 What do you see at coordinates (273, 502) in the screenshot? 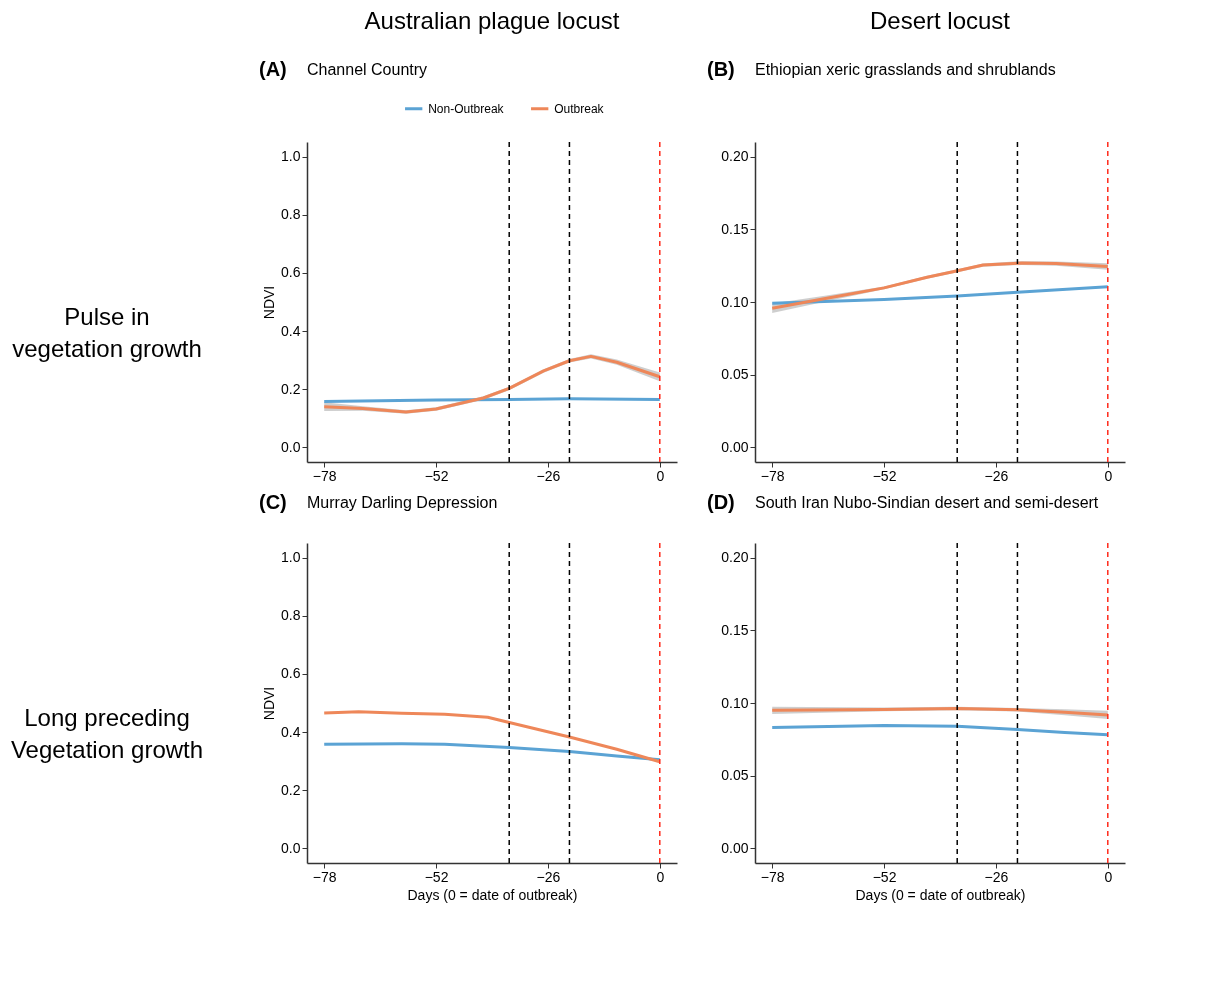
I see `text: (C)` at bounding box center [273, 502].